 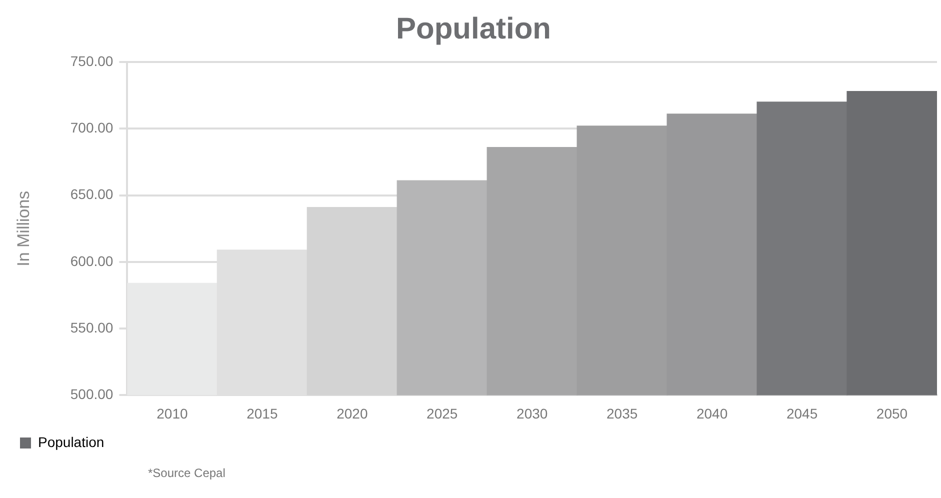 What do you see at coordinates (187, 473) in the screenshot?
I see `text: *Source Cepal` at bounding box center [187, 473].